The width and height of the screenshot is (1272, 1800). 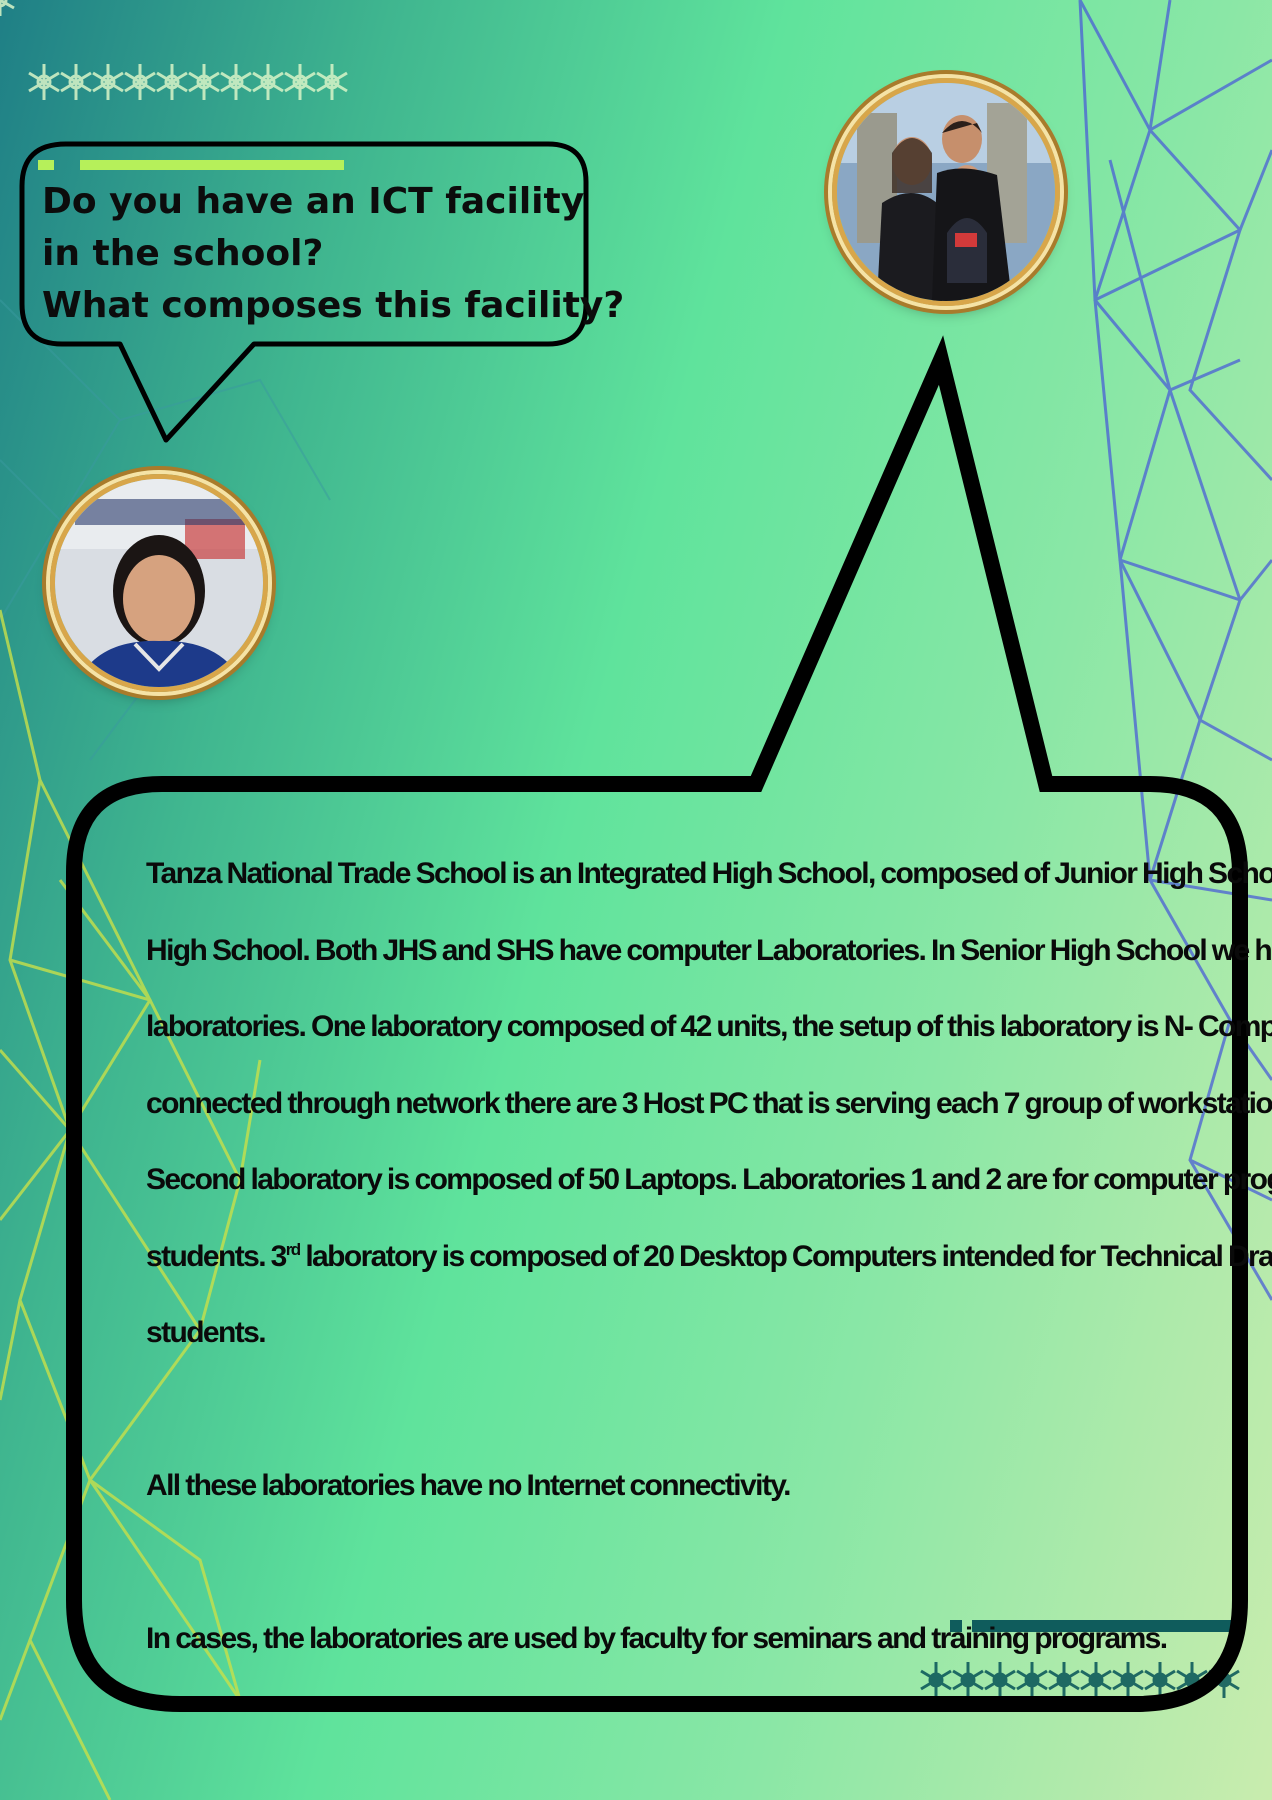 What do you see at coordinates (183, 253) in the screenshot?
I see `question-line: in the school?` at bounding box center [183, 253].